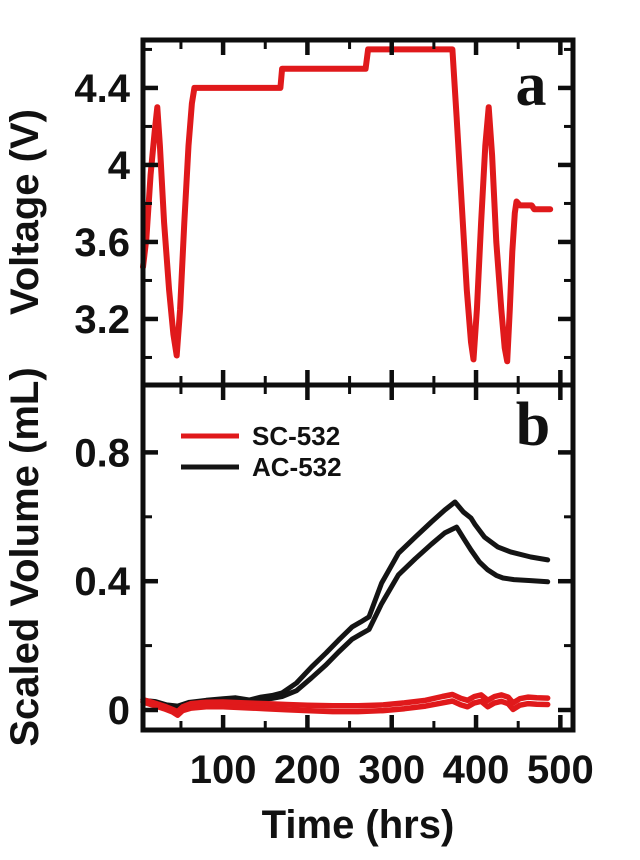  I want to click on ytick-label: 3.2, so click(102, 320).